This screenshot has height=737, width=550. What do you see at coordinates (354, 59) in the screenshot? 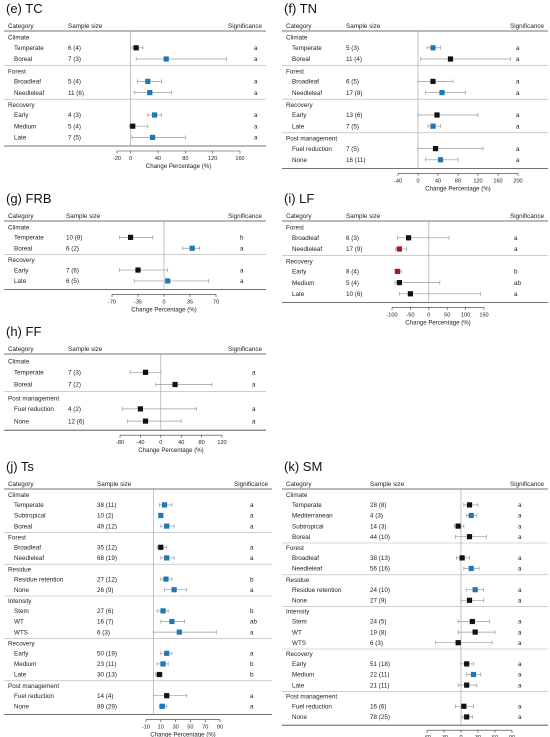
I see `row-sample-size: 11 (4)` at bounding box center [354, 59].